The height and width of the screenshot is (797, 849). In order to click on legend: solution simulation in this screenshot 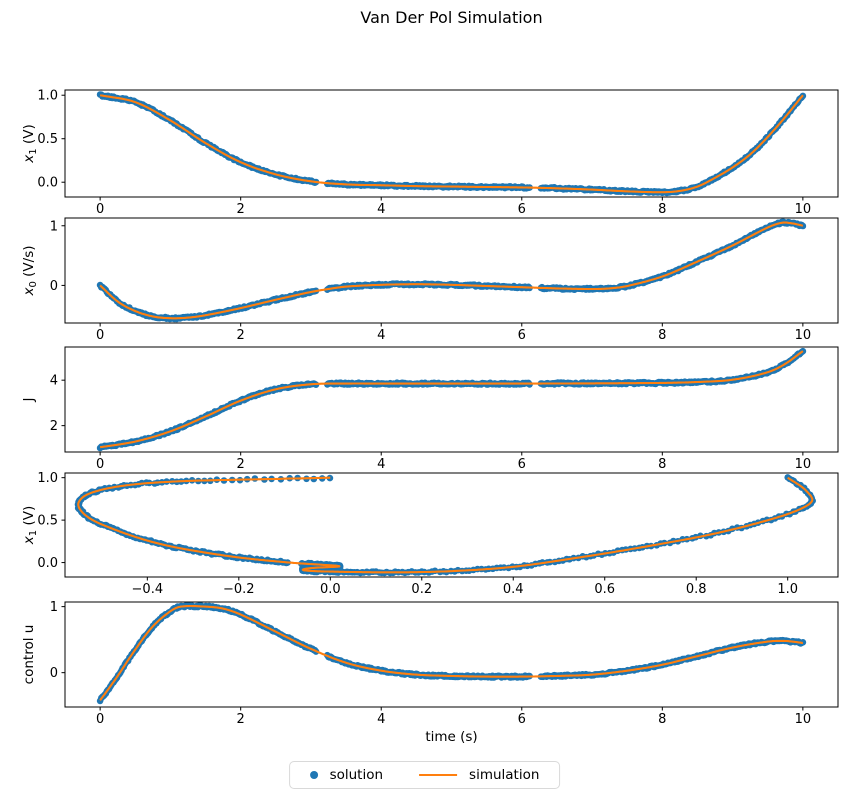, I will do `click(424, 775)`.